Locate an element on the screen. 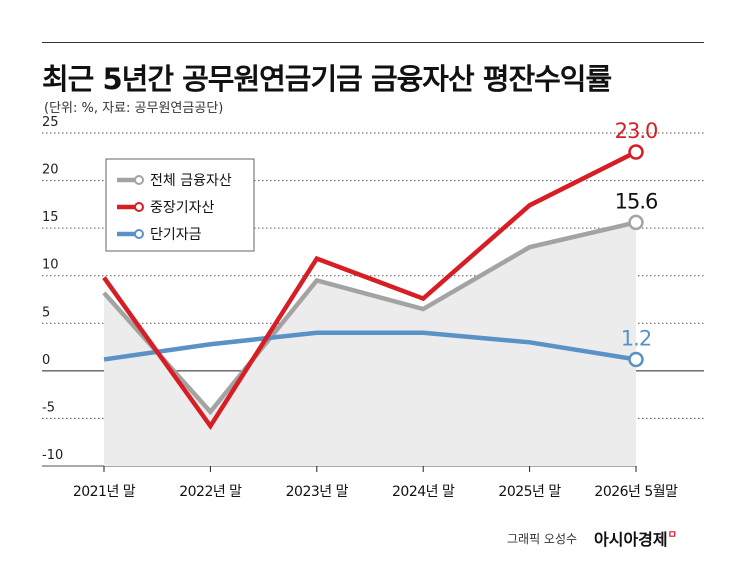 The width and height of the screenshot is (745, 570). title-rule is located at coordinates (373, 42).